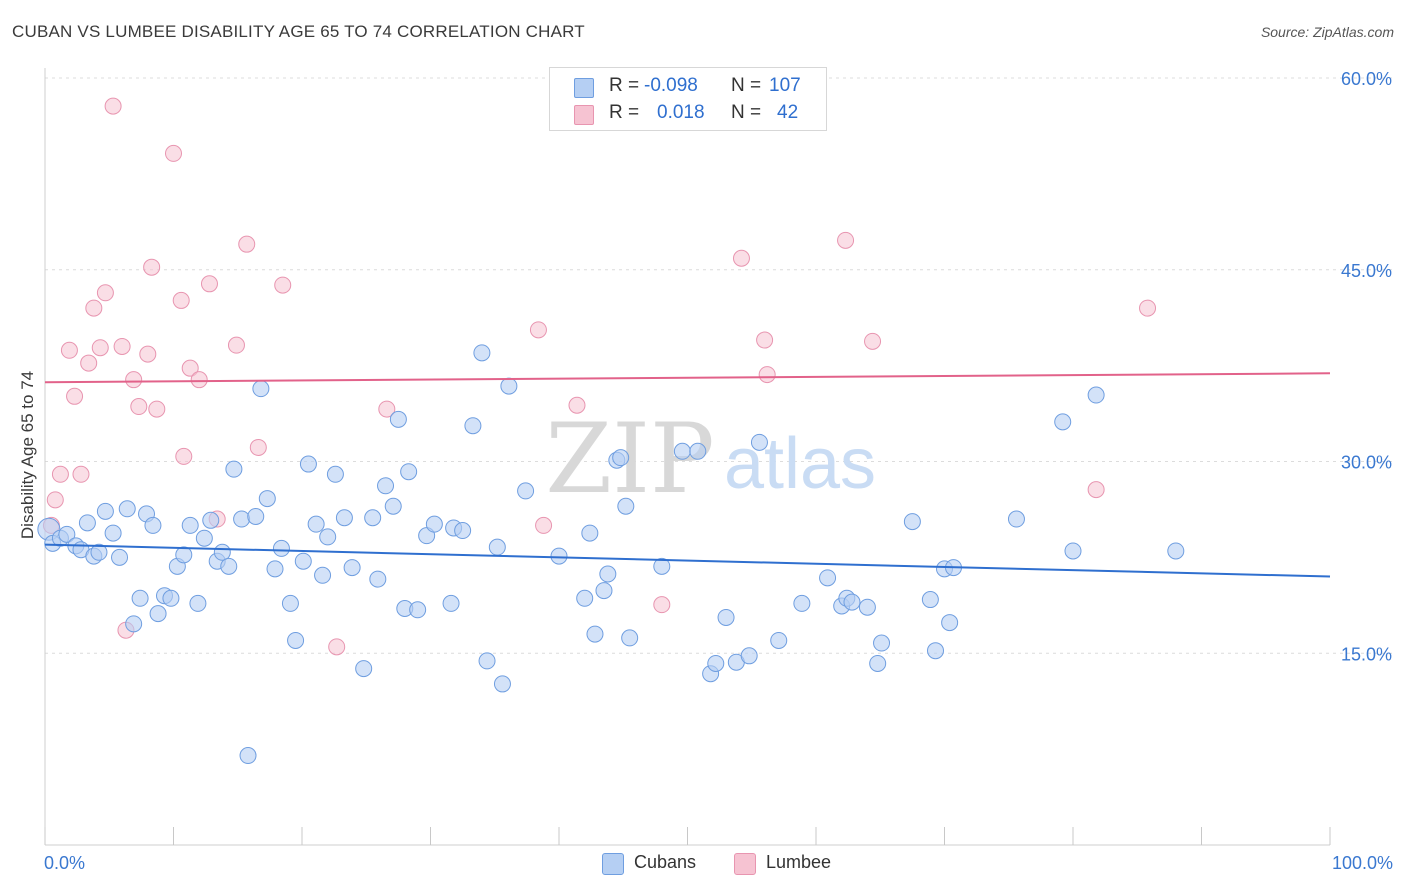  Describe the element at coordinates (688, 99) in the screenshot. I see `correlation-legend: R = -0.098 N = 107 R = 0.018 N = 42` at that location.